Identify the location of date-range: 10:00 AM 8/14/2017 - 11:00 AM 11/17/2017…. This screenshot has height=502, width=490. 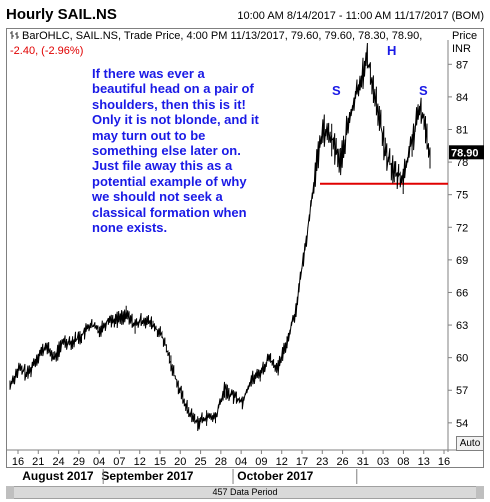
(360, 16).